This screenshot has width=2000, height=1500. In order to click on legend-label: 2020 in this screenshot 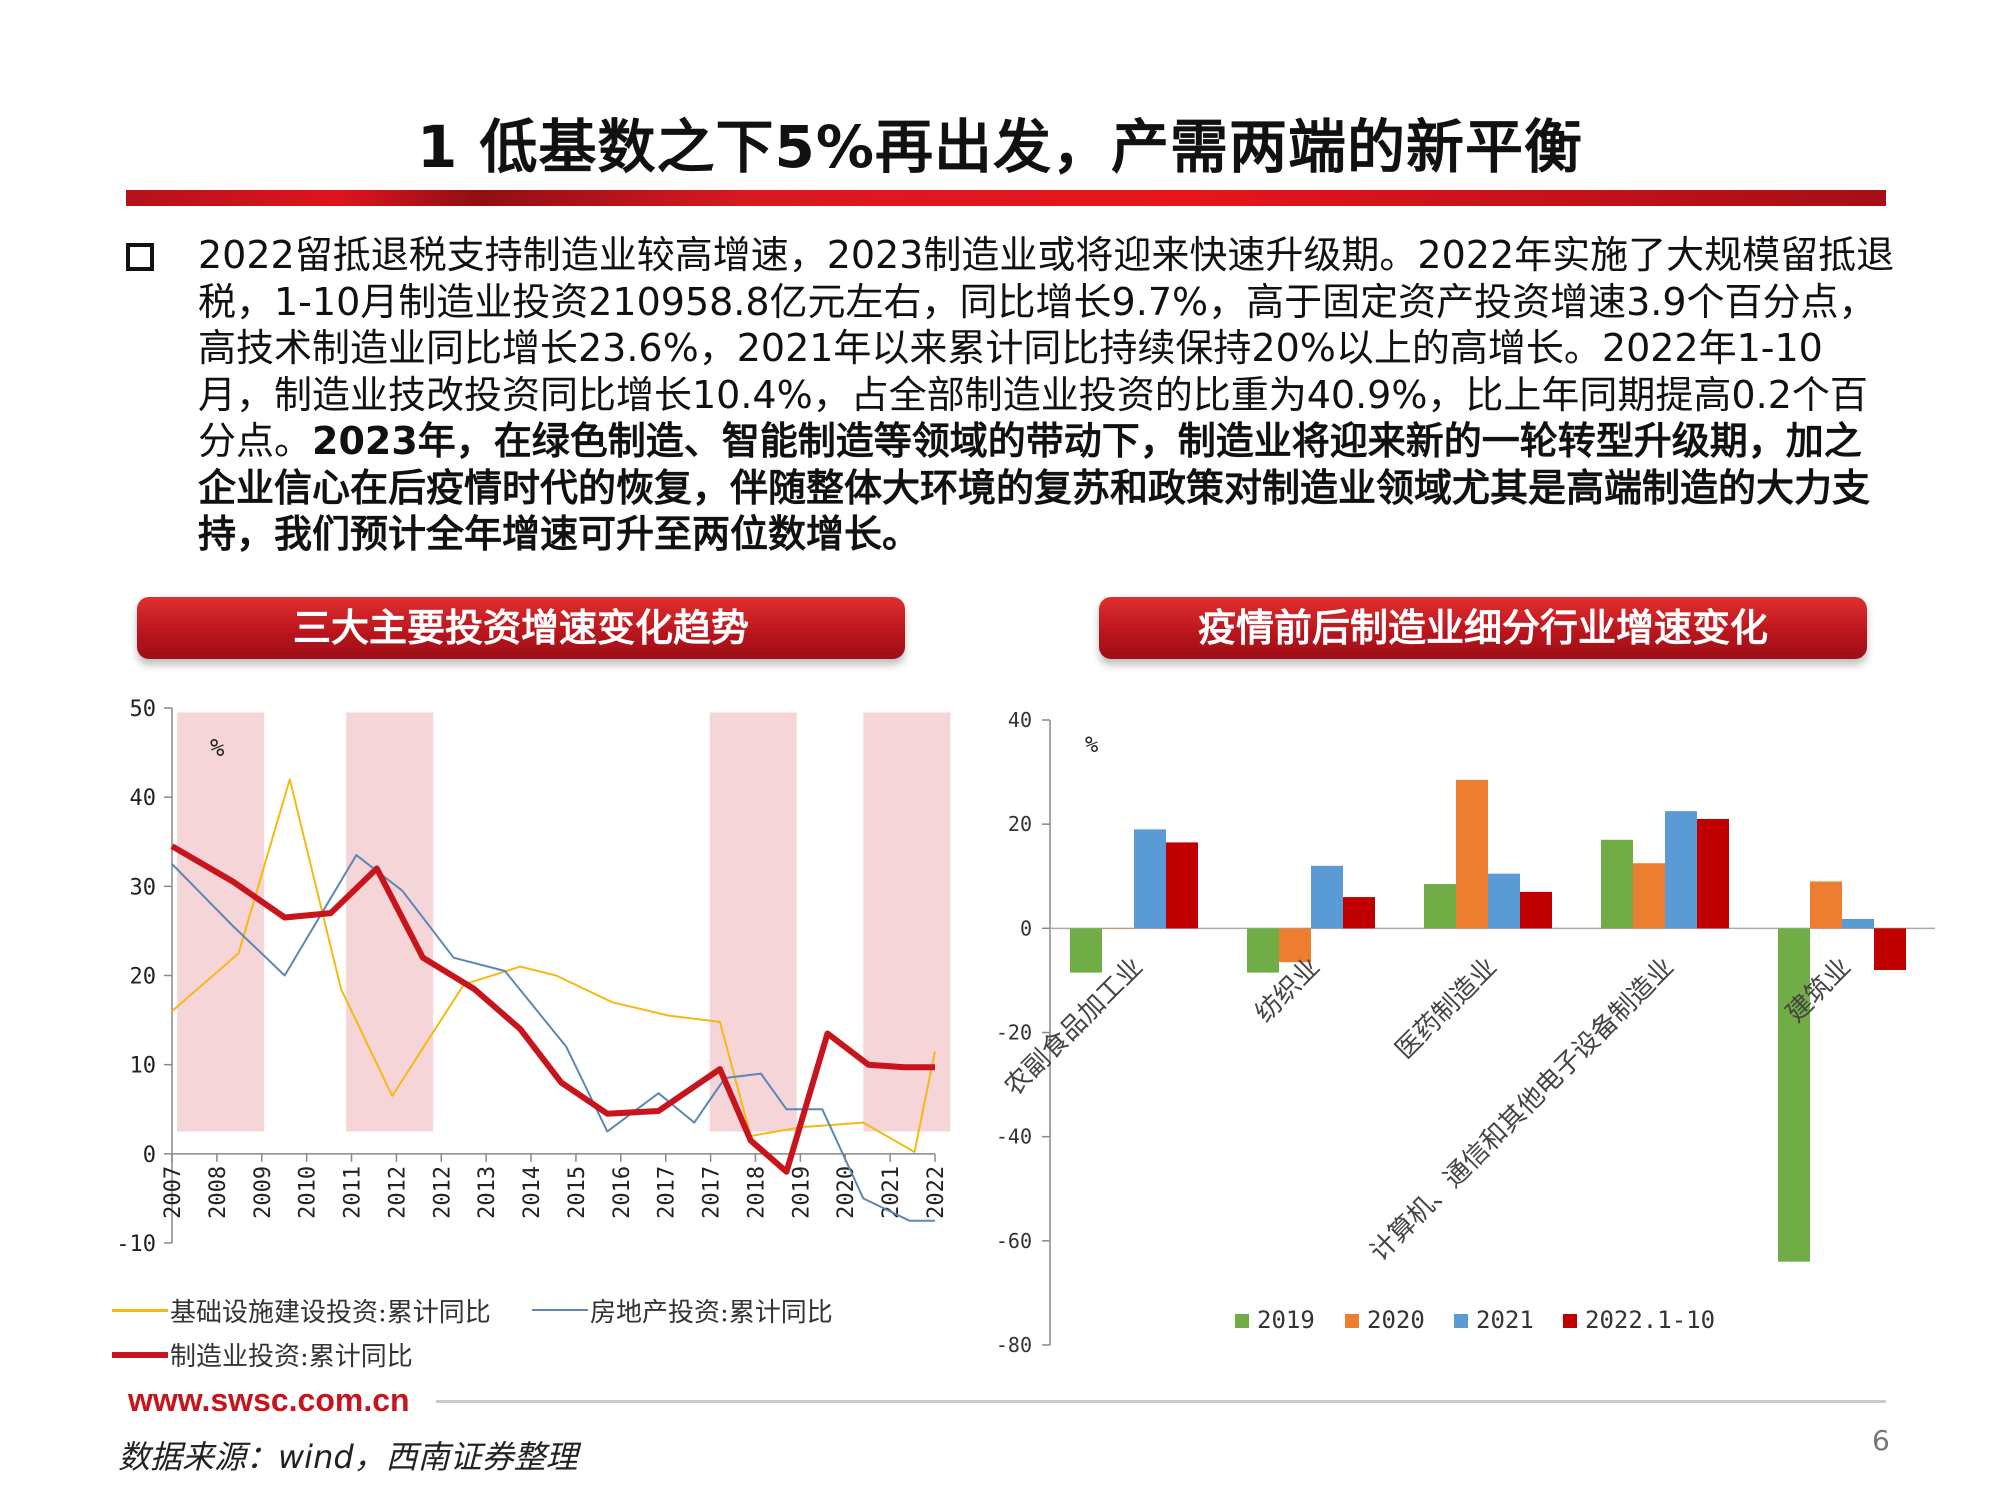, I will do `click(1396, 1320)`.